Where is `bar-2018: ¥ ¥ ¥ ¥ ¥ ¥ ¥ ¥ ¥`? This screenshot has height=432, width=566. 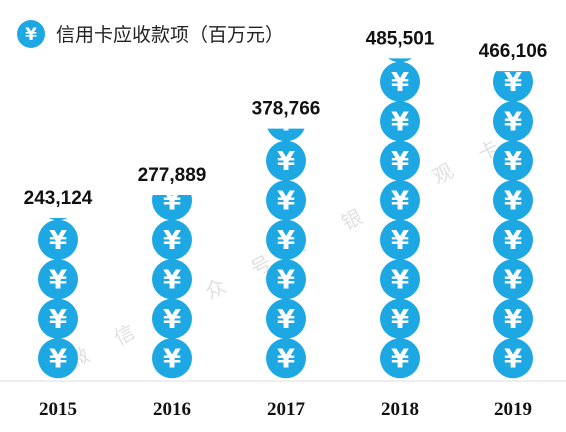 bar-2018: ¥ ¥ ¥ ¥ ¥ ¥ ¥ ¥ ¥ is located at coordinates (400, 218).